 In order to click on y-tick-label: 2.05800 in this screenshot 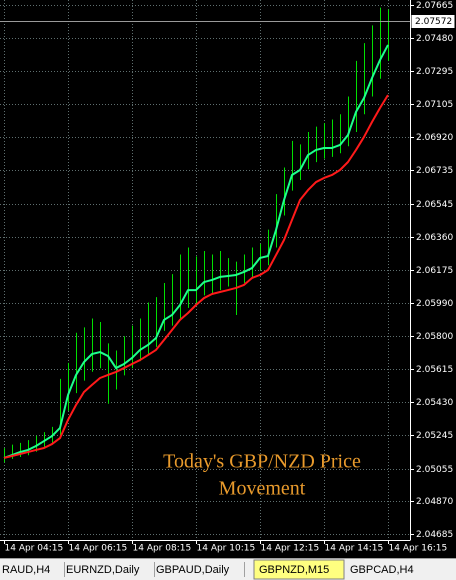, I will do `click(434, 337)`.